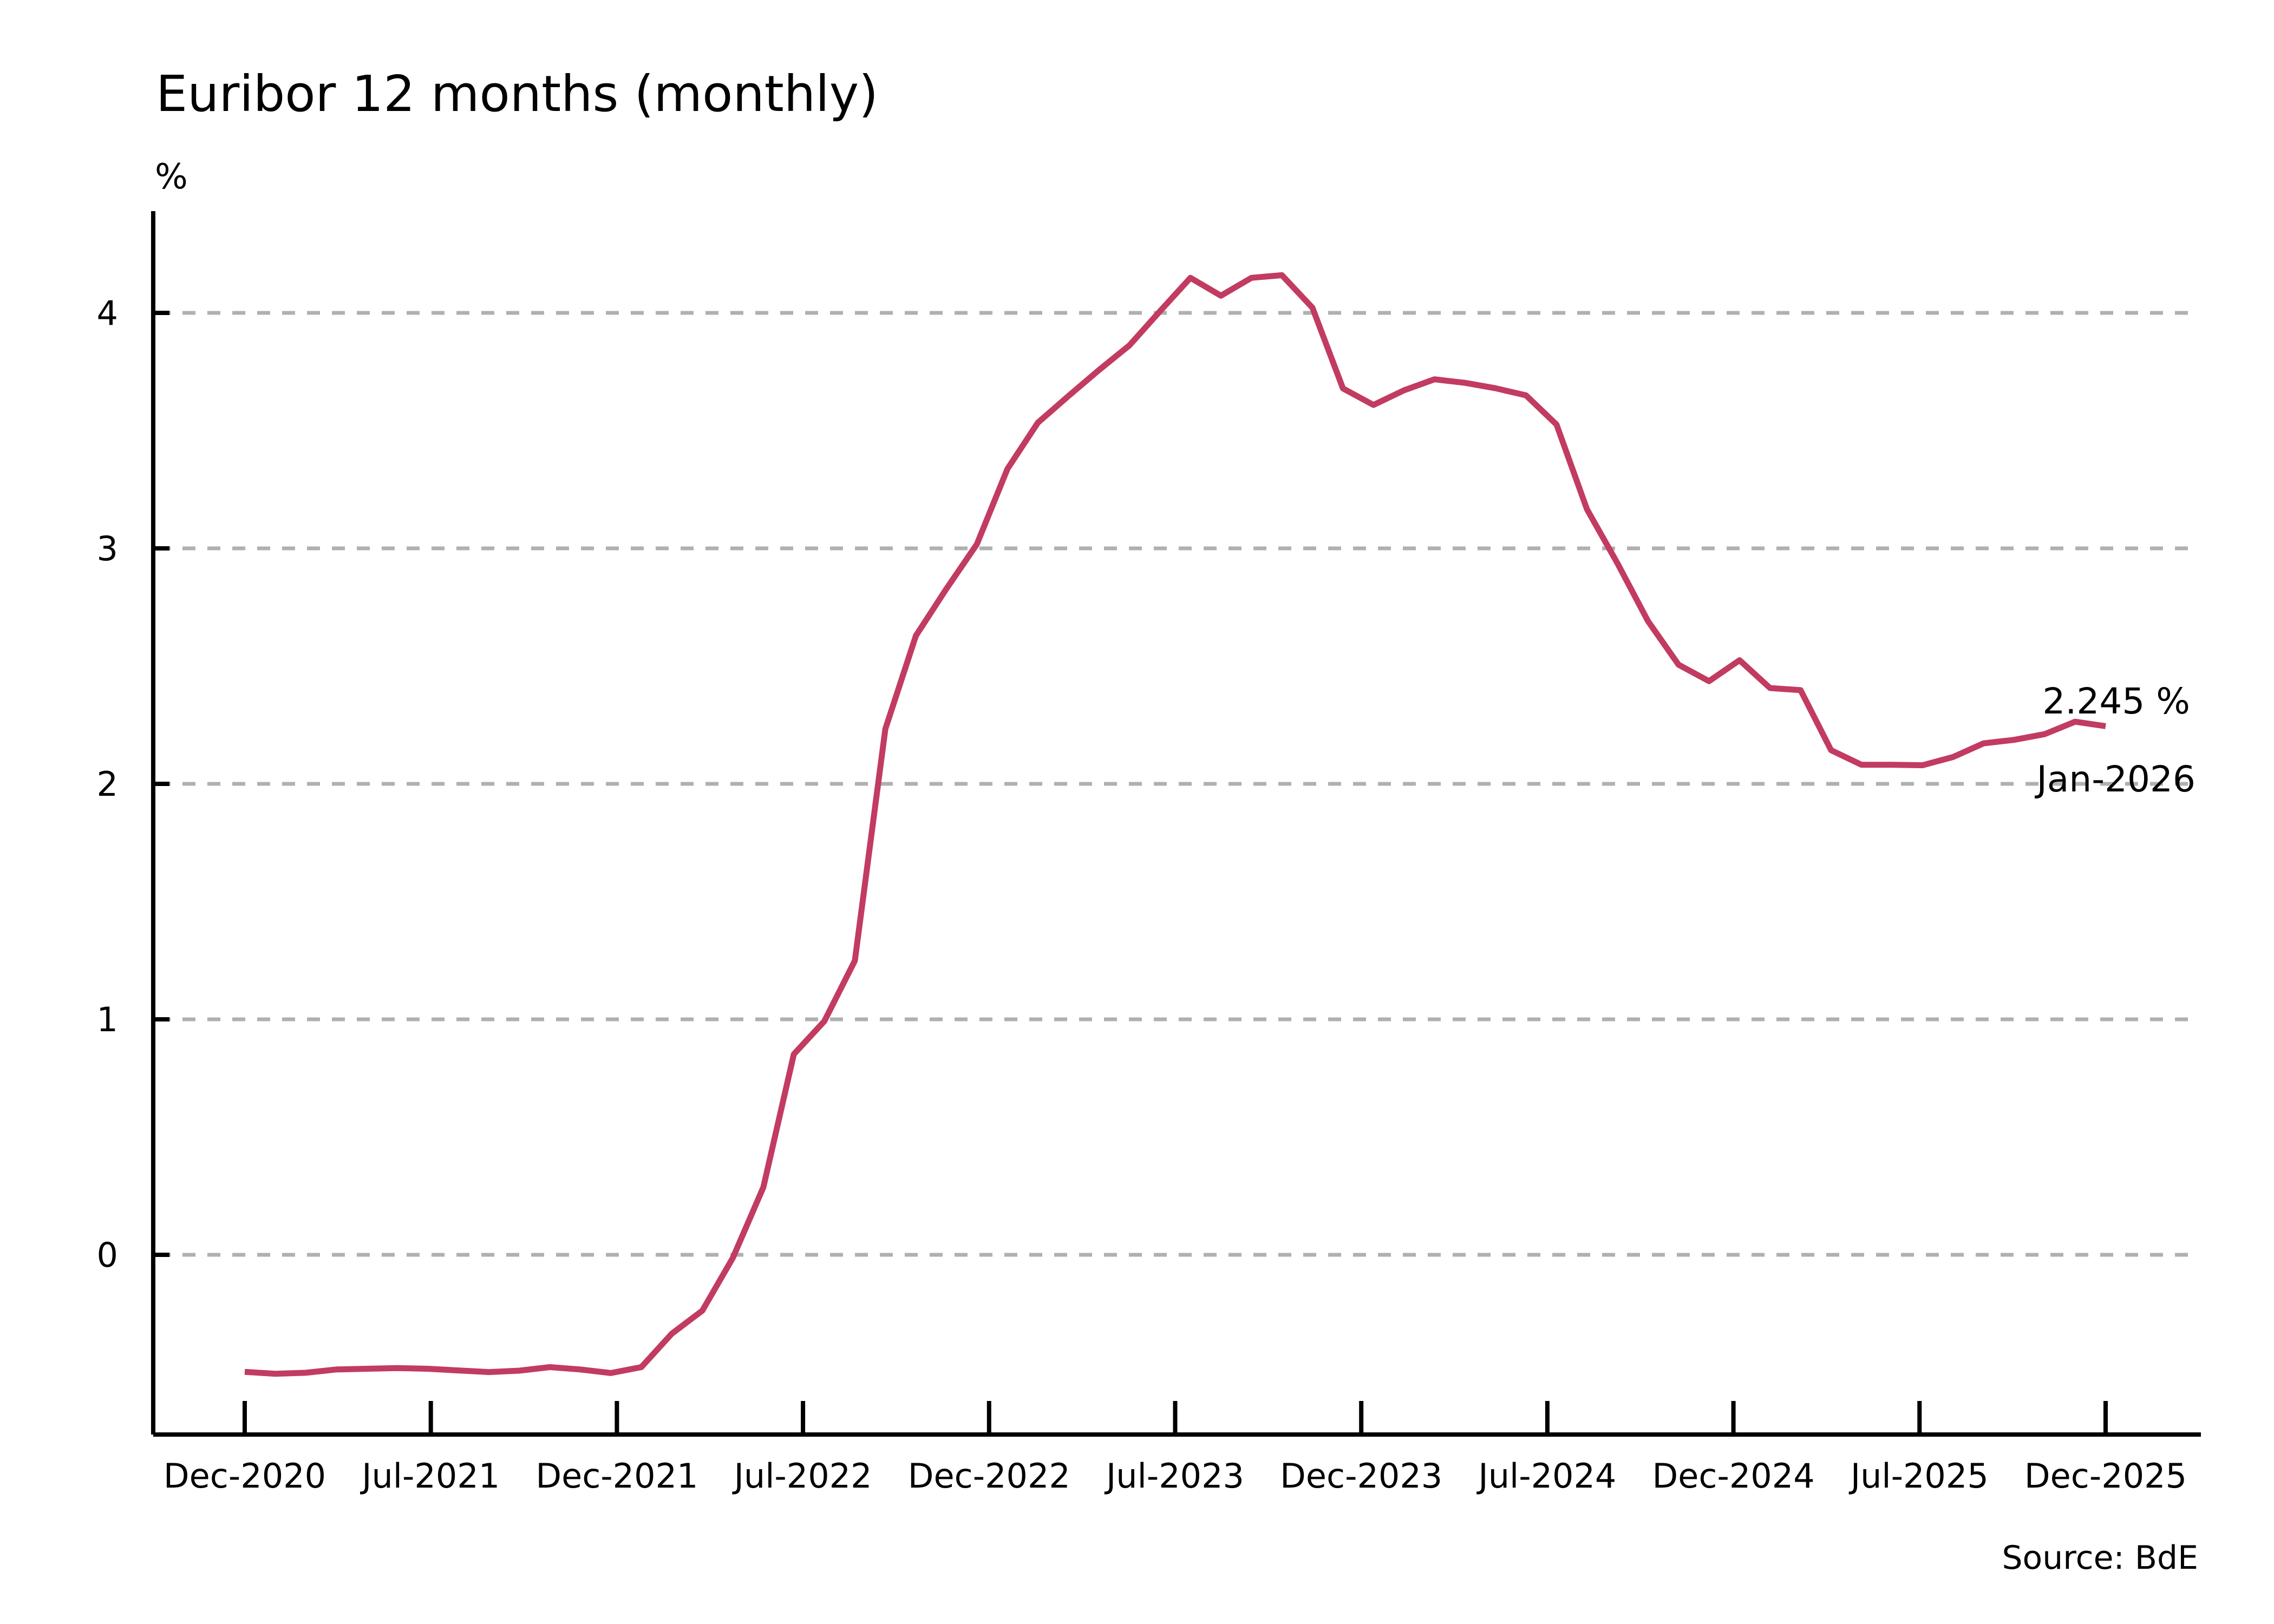  Describe the element at coordinates (161, 784) in the screenshot. I see `y-axis-ticks` at that location.